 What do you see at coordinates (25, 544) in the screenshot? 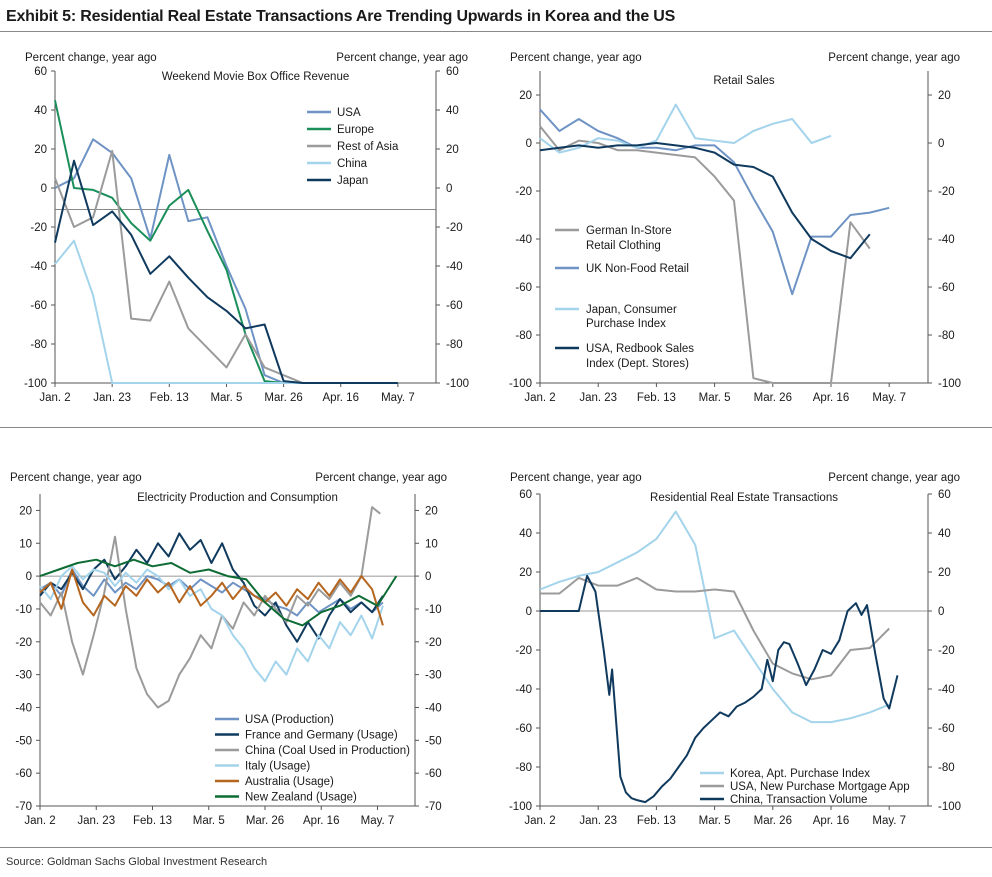
I see `y-tick-label-left: 10` at bounding box center [25, 544].